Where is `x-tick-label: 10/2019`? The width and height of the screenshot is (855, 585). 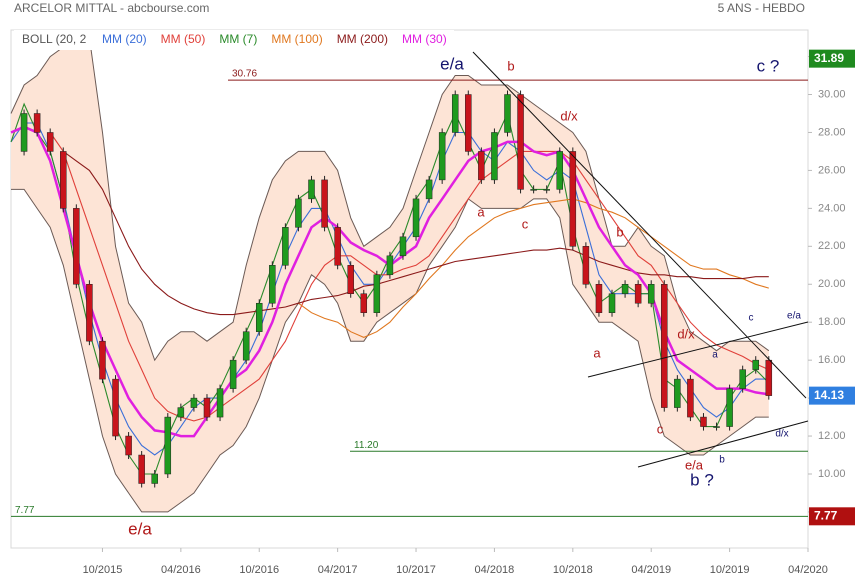
x-tick-label: 10/2019 is located at coordinates (730, 570).